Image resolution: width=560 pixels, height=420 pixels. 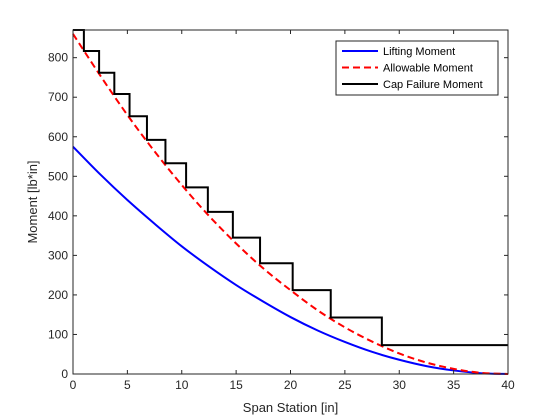 What do you see at coordinates (291, 385) in the screenshot?
I see `x-tick-label: 20` at bounding box center [291, 385].